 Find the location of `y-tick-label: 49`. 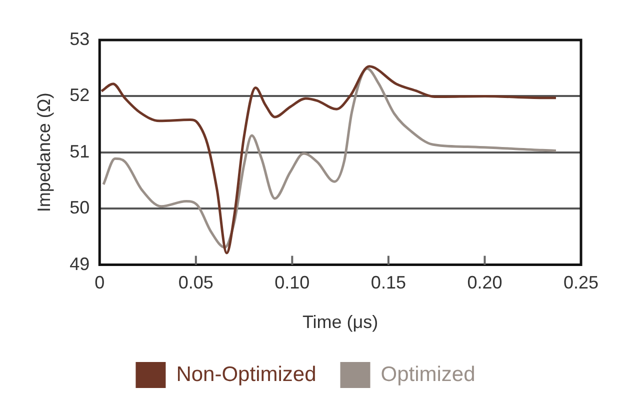

y-tick-label: 49 is located at coordinates (80, 264).